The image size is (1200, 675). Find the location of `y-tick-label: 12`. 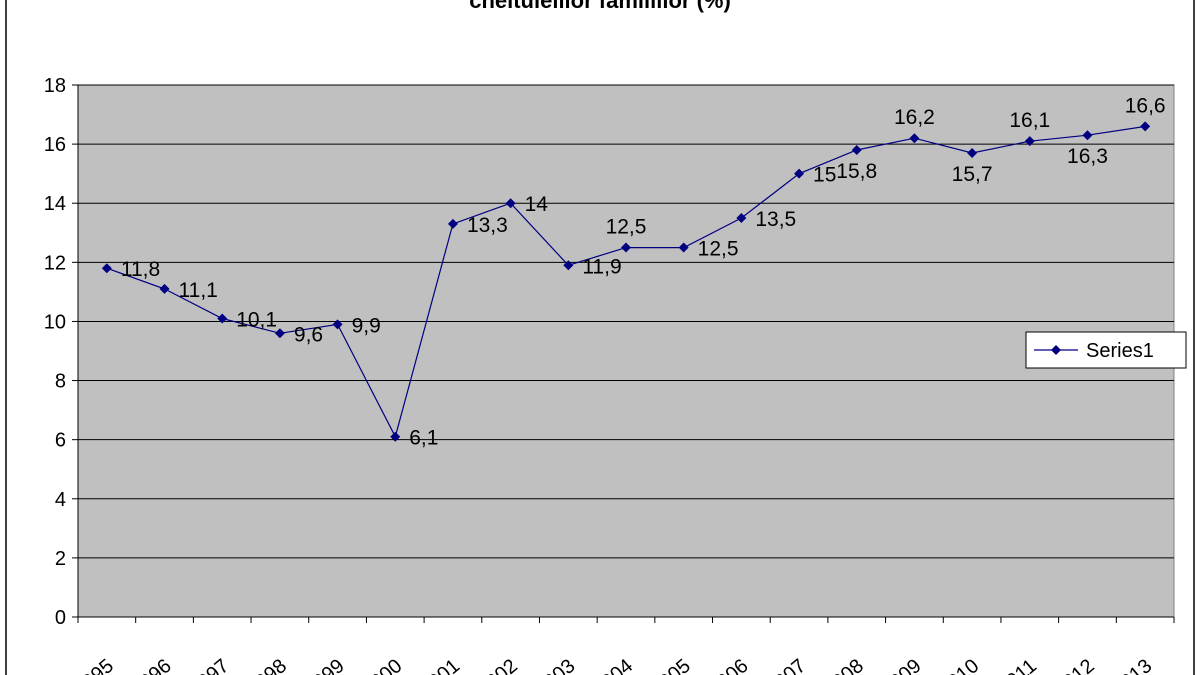

y-tick-label: 12 is located at coordinates (55, 263).